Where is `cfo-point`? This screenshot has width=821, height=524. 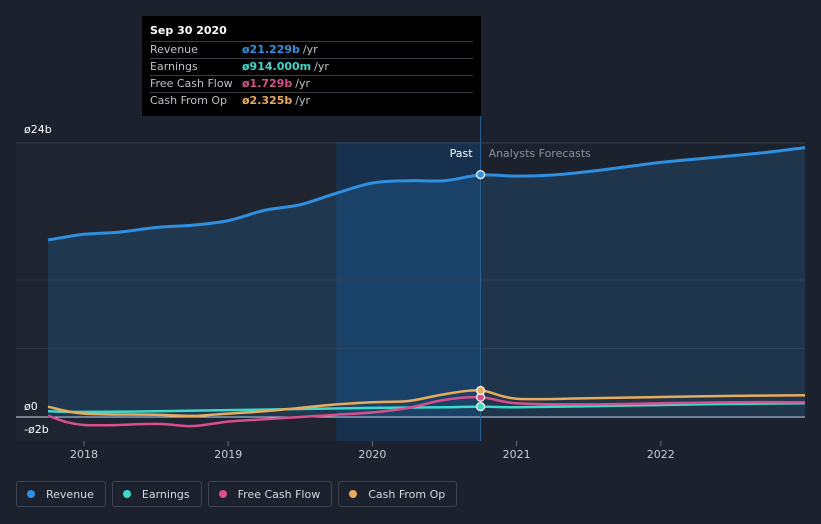
cfo-point is located at coordinates (480, 390).